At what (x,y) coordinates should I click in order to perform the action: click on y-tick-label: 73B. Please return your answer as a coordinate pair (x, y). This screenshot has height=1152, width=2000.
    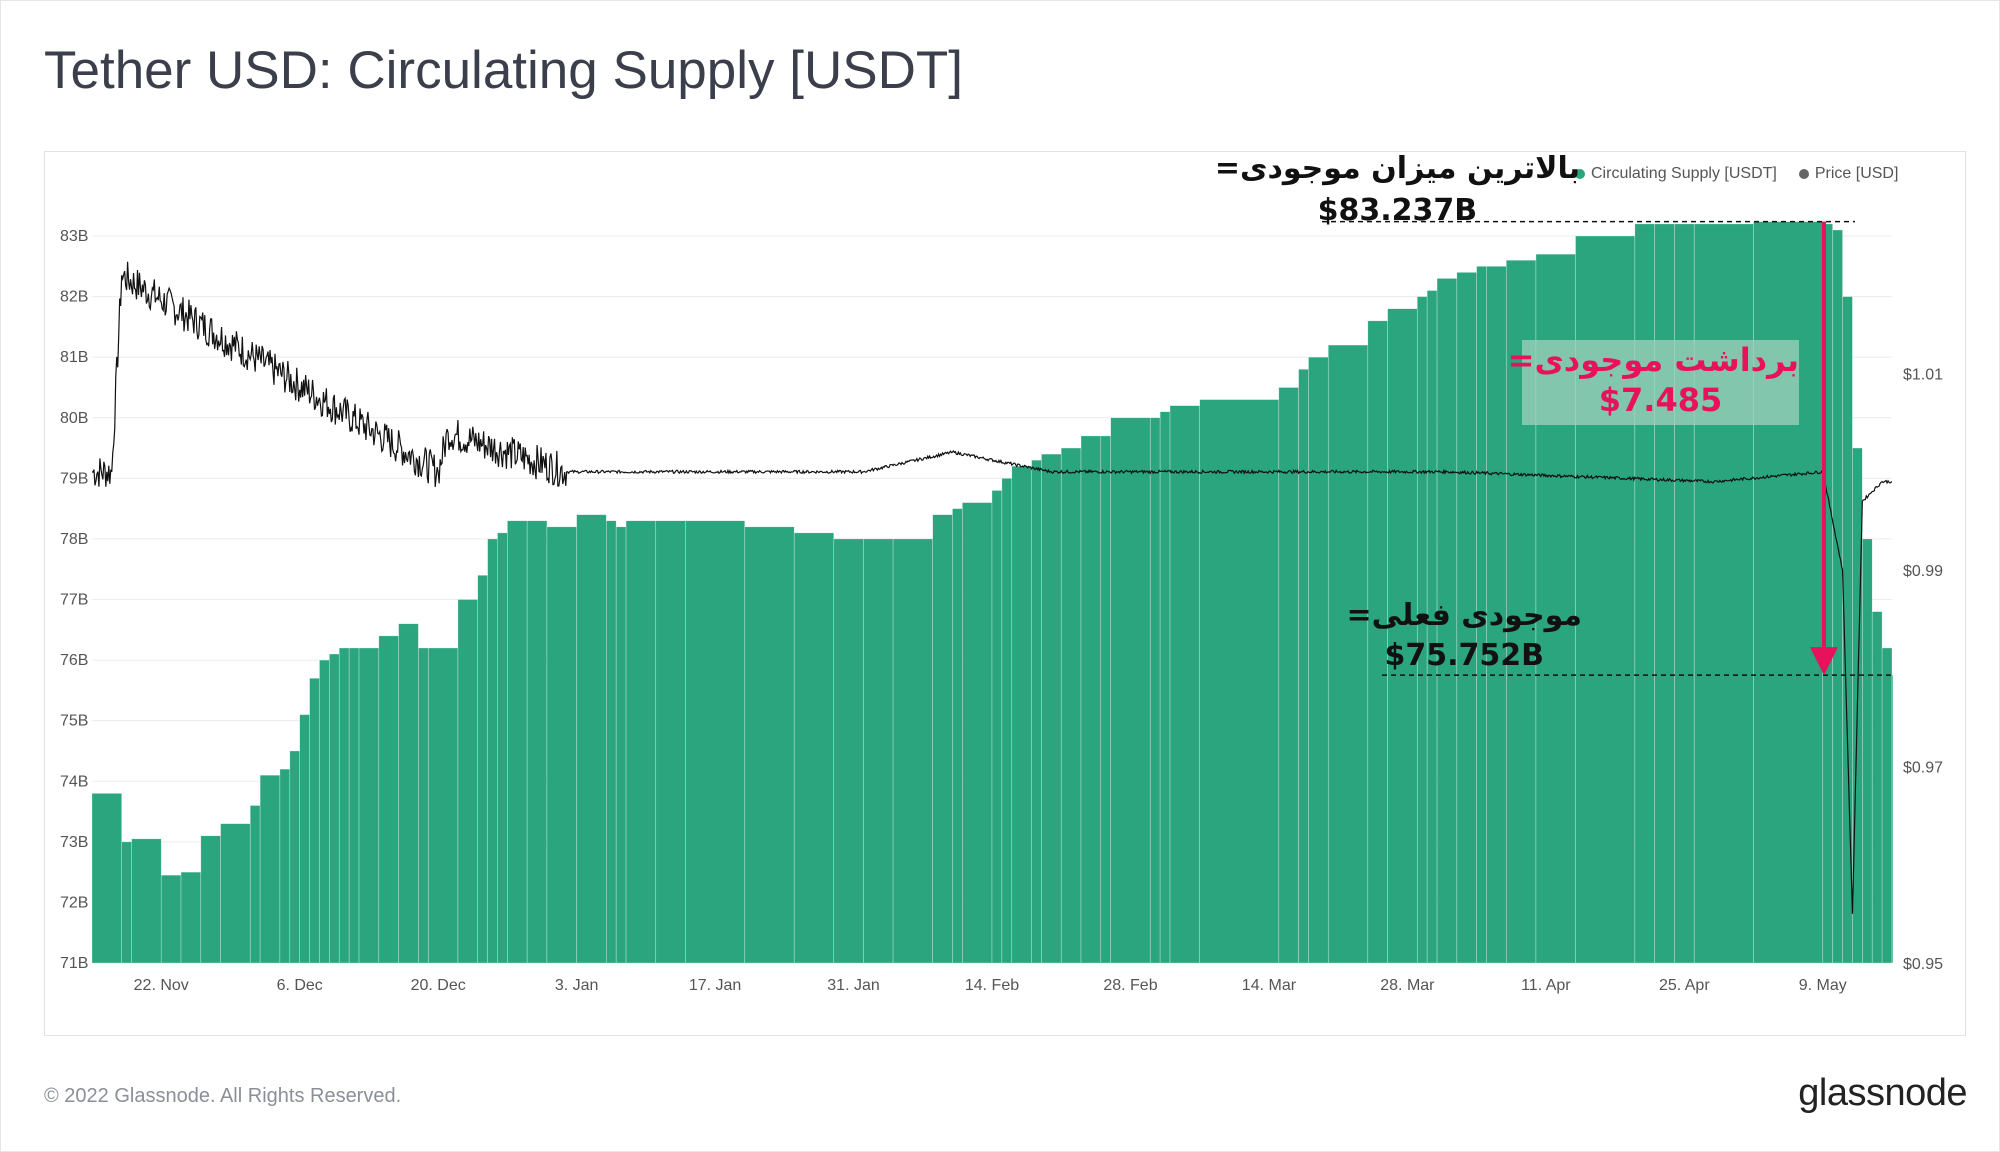
    Looking at the image, I should click on (74, 842).